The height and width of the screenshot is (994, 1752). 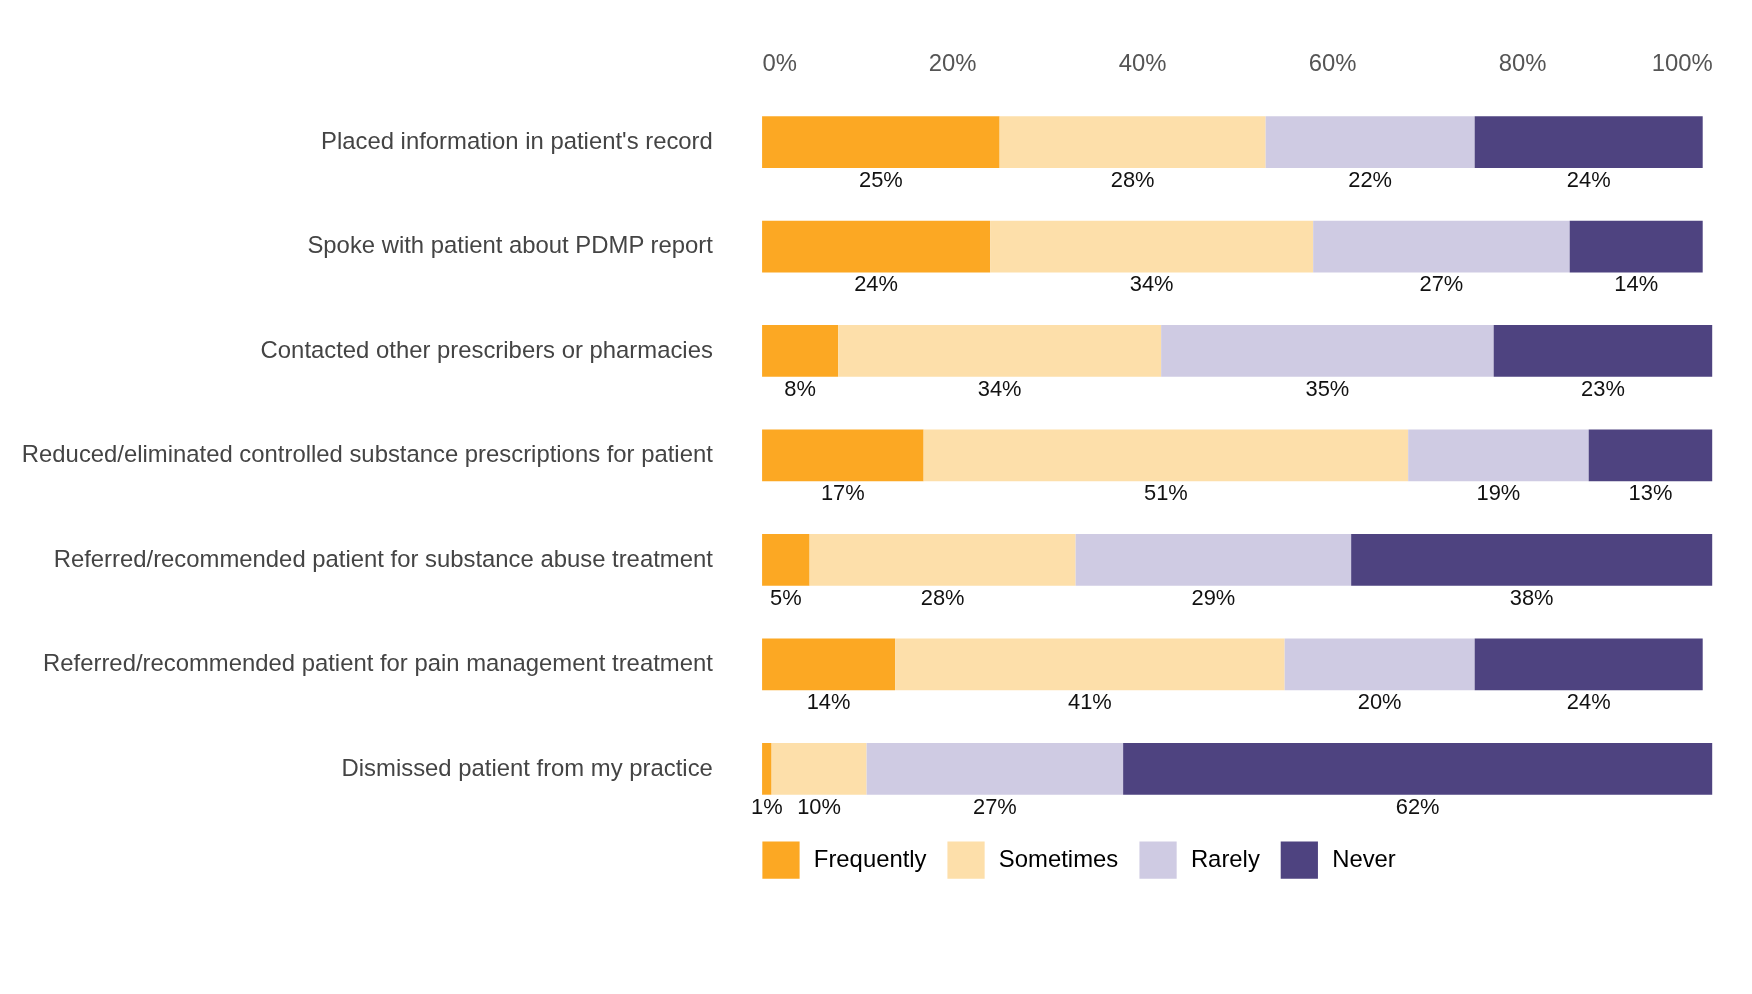 I want to click on data-label: 17%, so click(x=842, y=493).